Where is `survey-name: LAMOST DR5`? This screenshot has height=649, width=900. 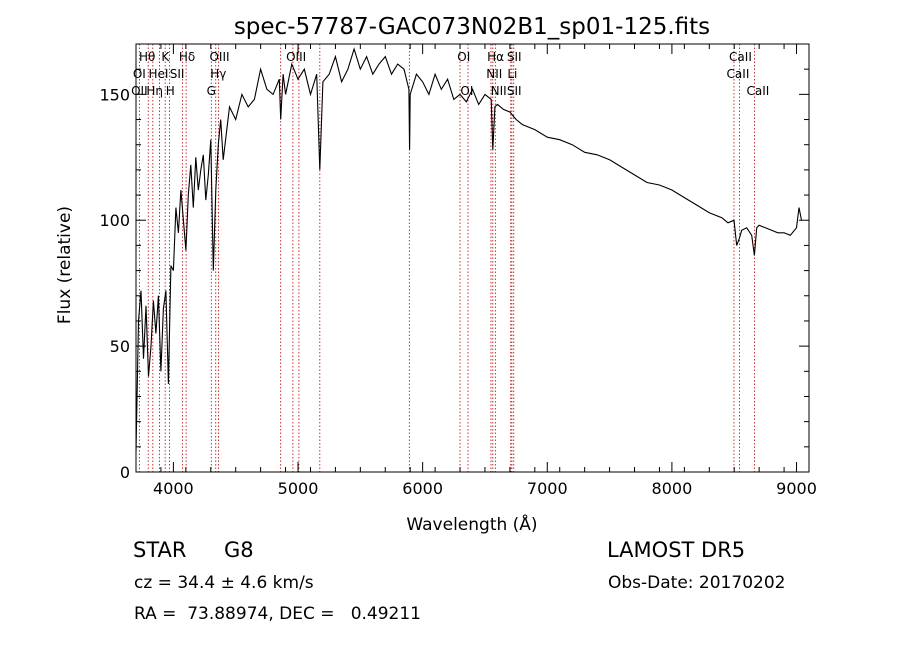 survey-name: LAMOST DR5 is located at coordinates (676, 550).